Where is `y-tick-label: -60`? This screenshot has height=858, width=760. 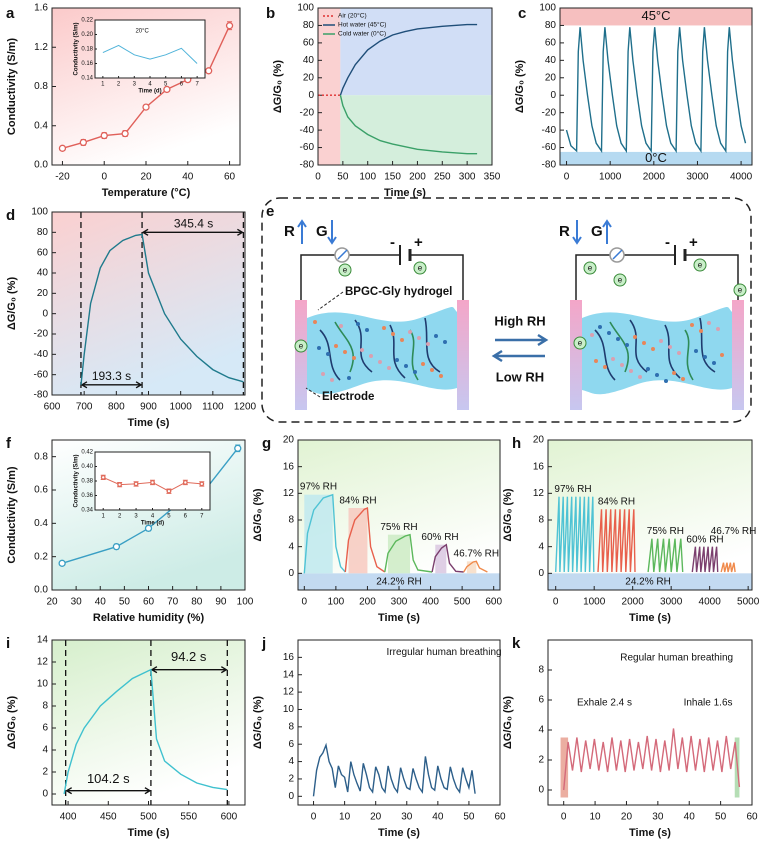
y-tick-label: -60 is located at coordinates (307, 147).